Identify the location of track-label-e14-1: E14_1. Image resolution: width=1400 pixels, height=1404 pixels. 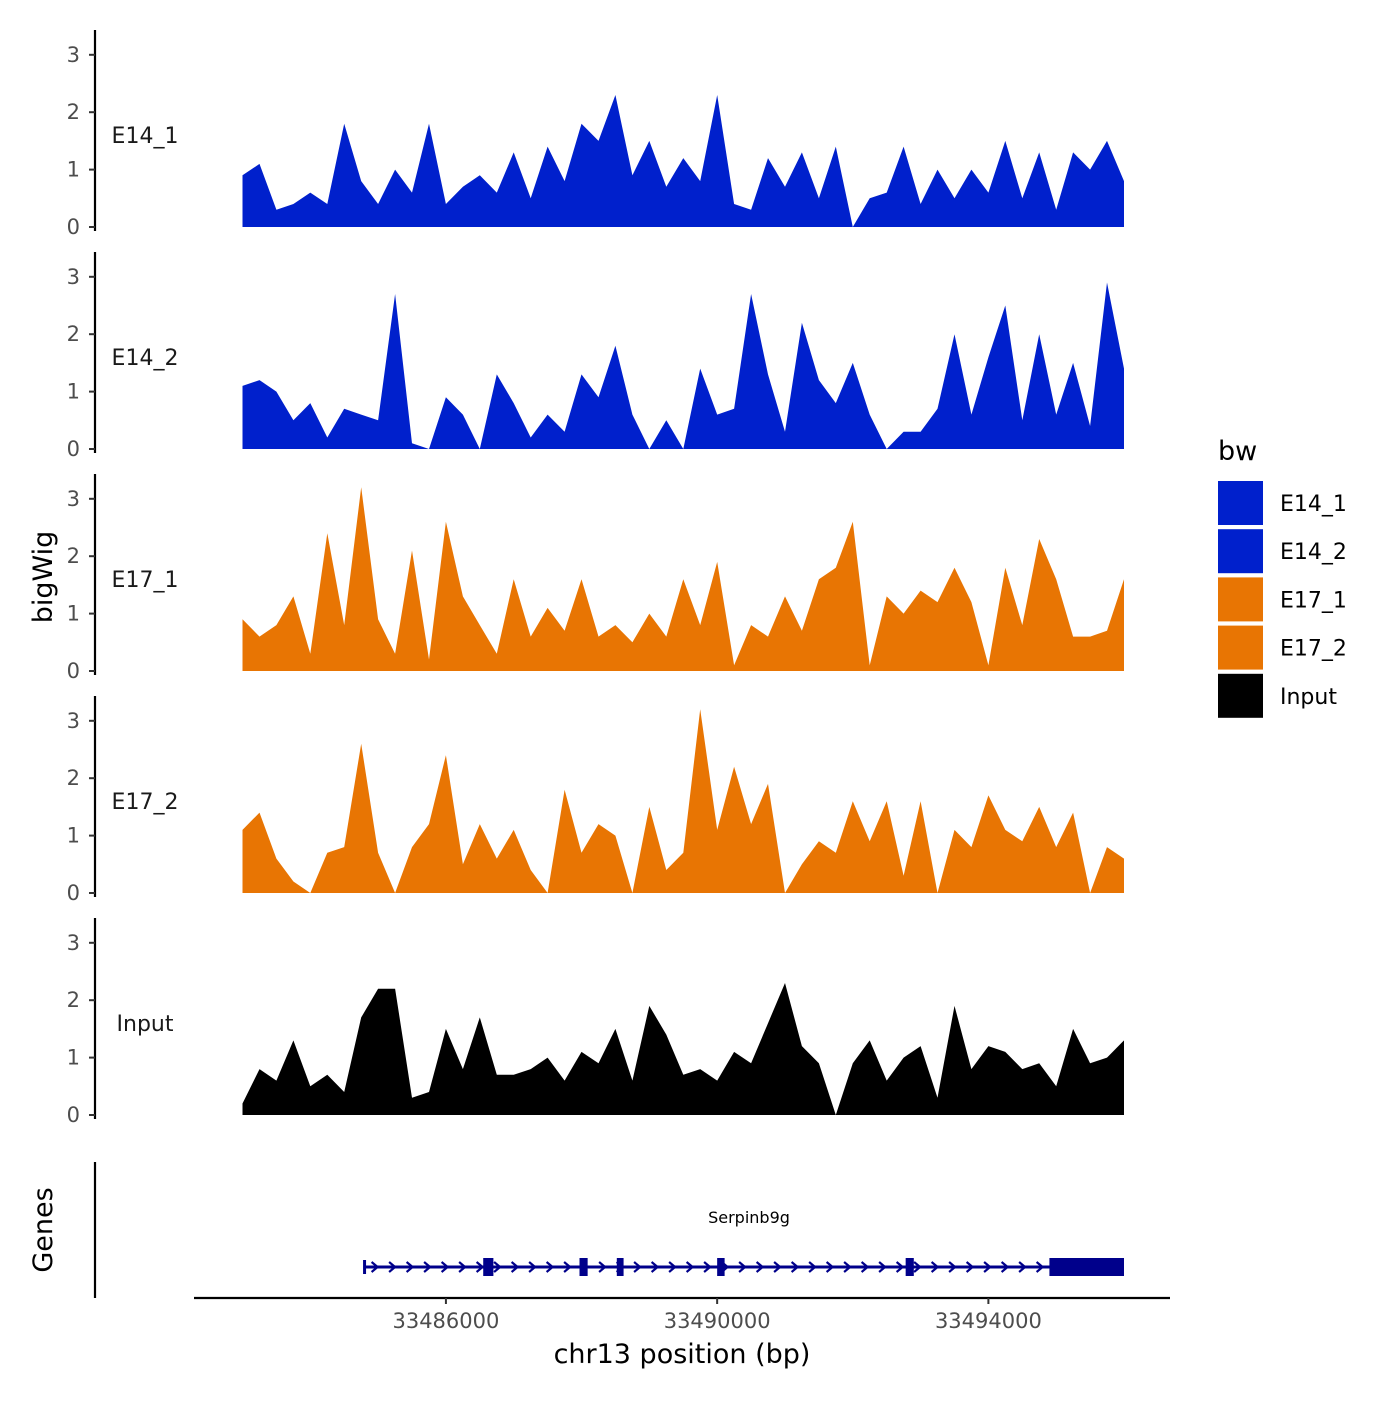
(145, 136).